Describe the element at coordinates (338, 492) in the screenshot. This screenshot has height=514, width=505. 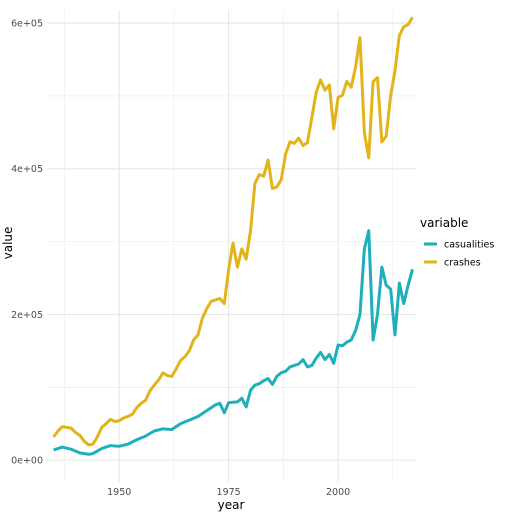
I see `x-tick-label: 2000` at that location.